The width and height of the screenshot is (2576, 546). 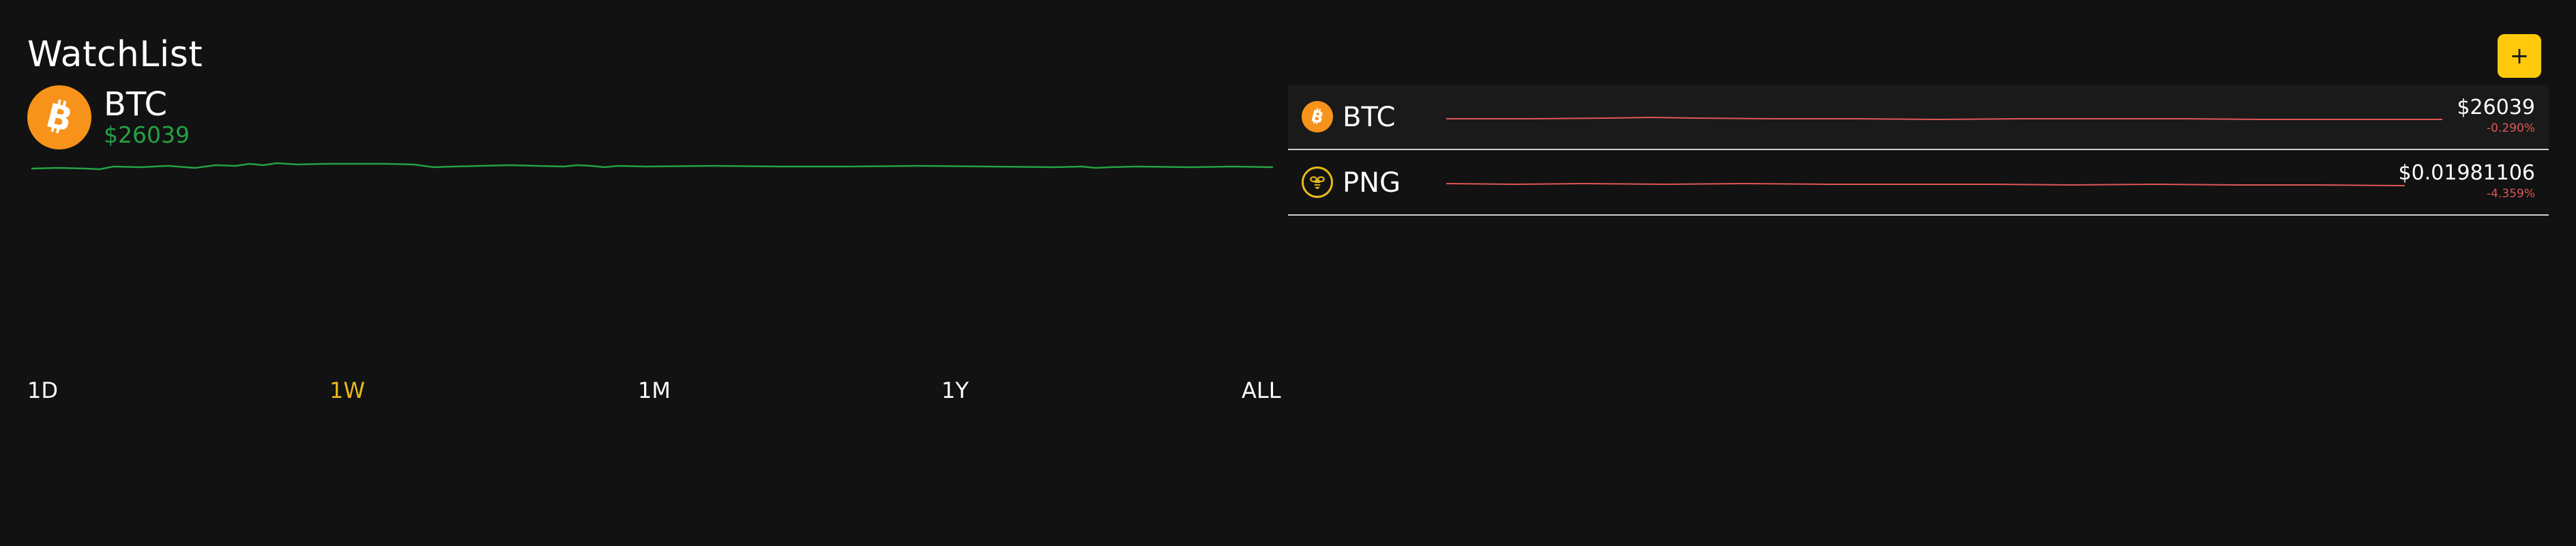 I want to click on selected-coin-info: BTC $26039, so click(x=147, y=117).